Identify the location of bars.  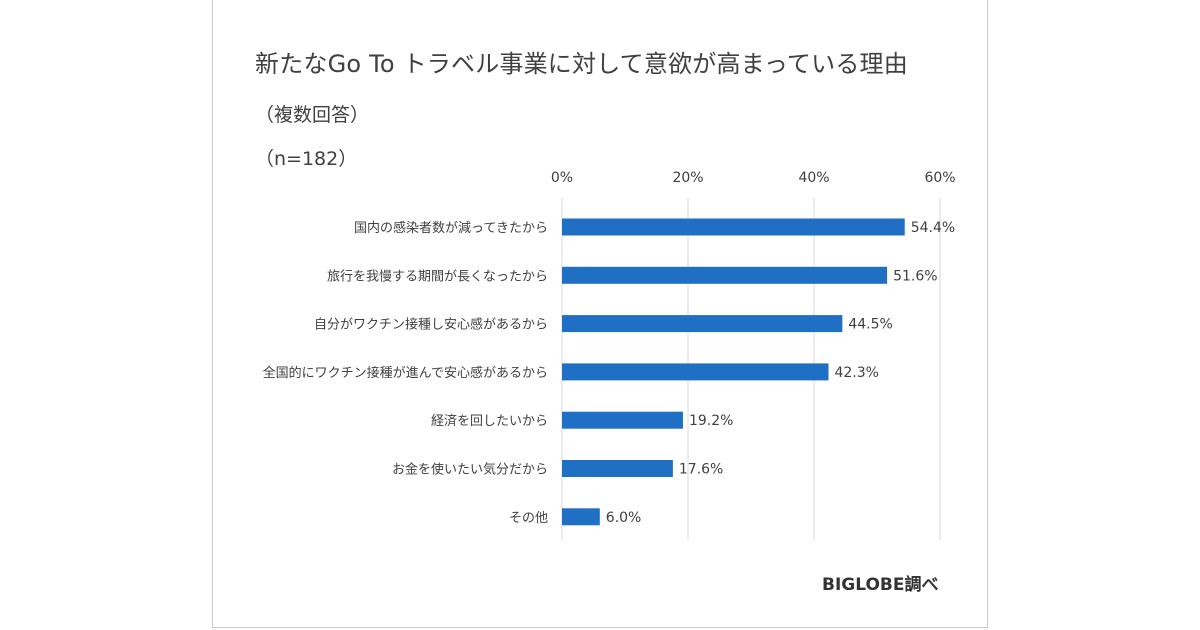
(733, 372).